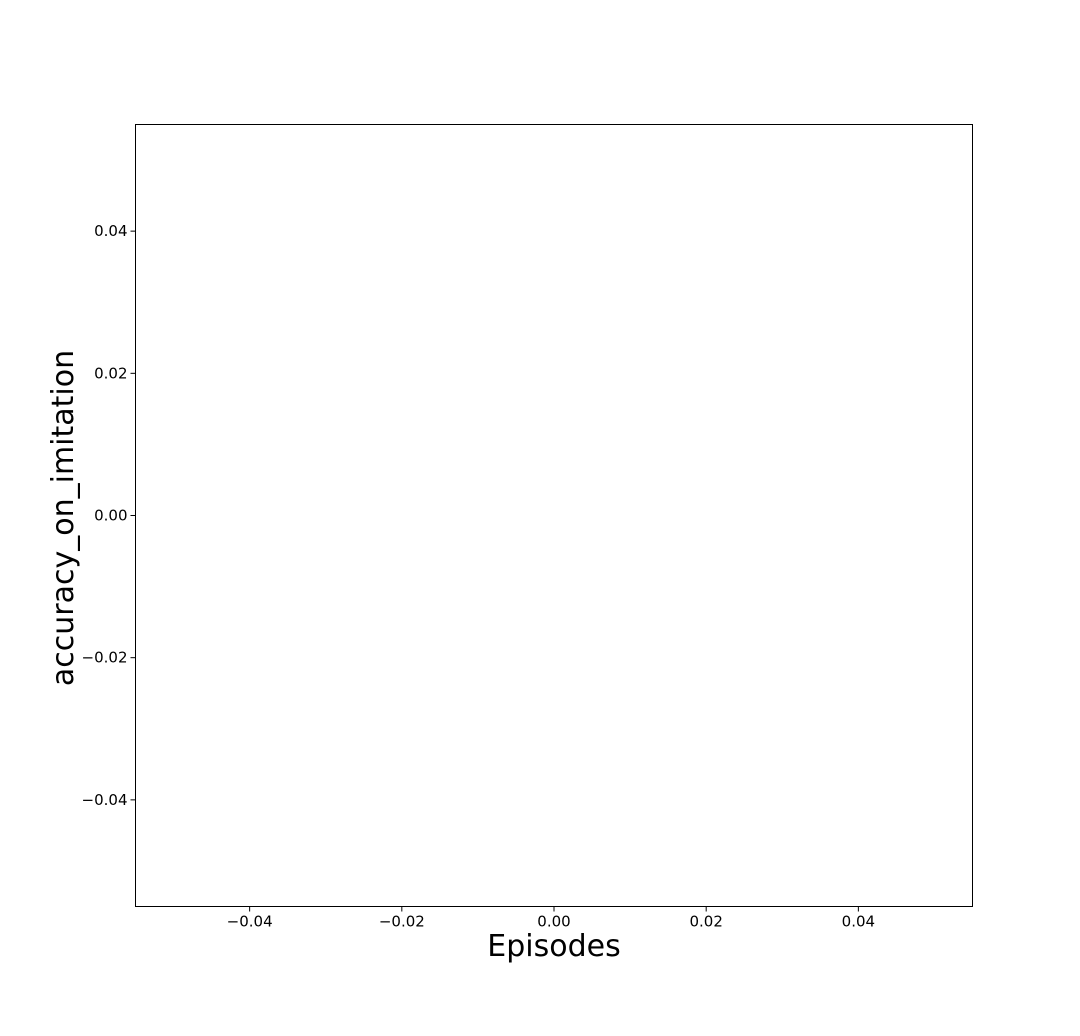 Image resolution: width=1080 pixels, height=1036 pixels. I want to click on x-tick-label: −0.04, so click(250, 922).